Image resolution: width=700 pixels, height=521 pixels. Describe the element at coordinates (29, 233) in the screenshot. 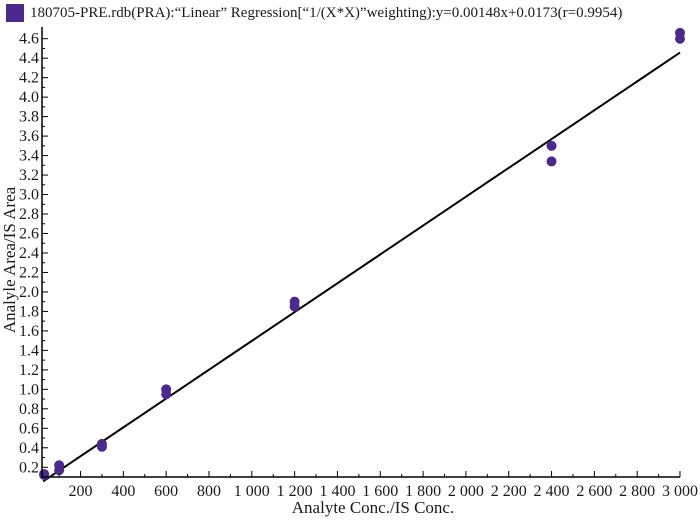

I see `y-tick-label: 2.6` at that location.